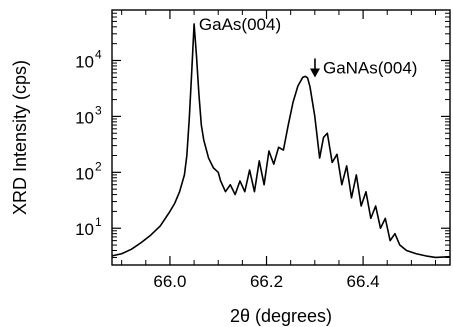 Image resolution: width=453 pixels, height=327 pixels. I want to click on y-tick-exponent: 3, so click(98, 110).